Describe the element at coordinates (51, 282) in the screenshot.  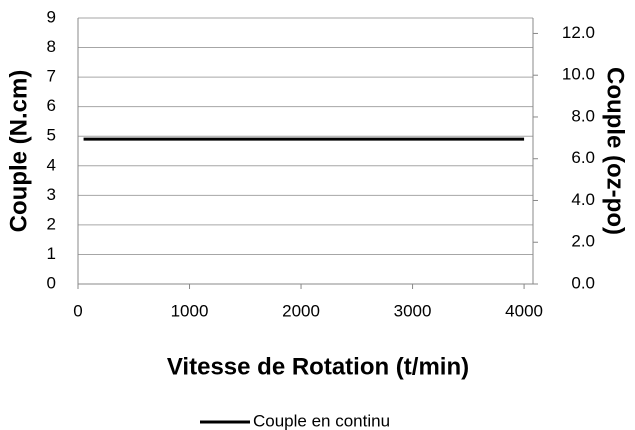
I see `y-tick-label: 0` at that location.